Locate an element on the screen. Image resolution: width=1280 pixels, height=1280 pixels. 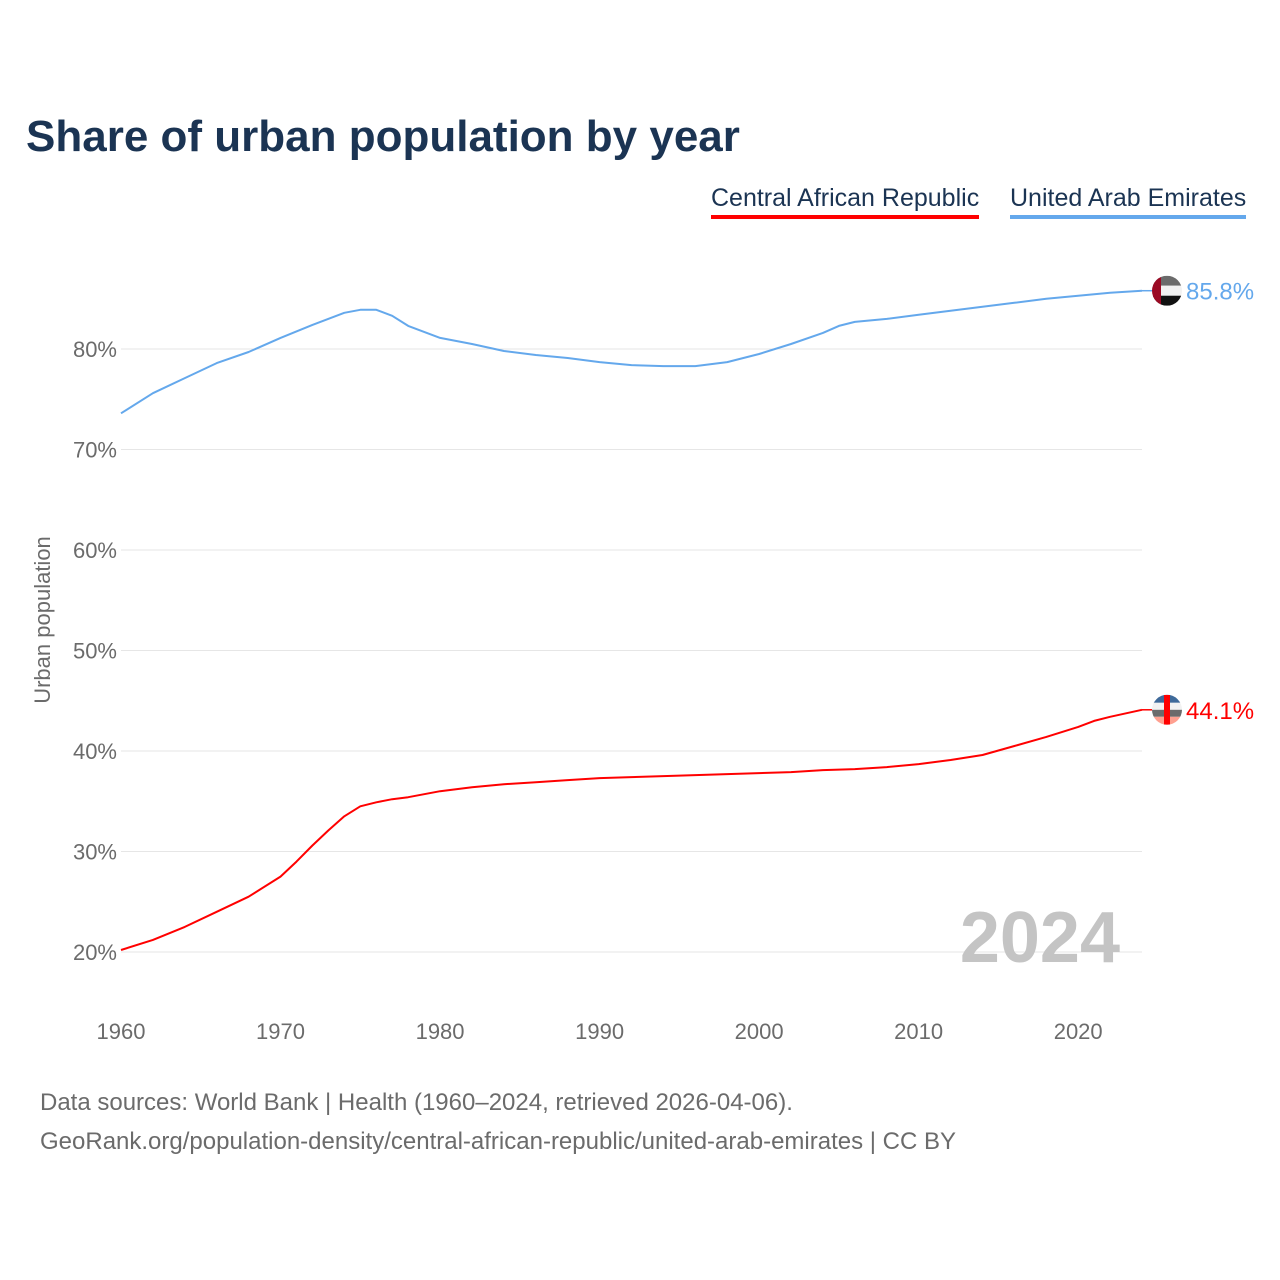
x-tick-label: 2000 is located at coordinates (759, 1031).